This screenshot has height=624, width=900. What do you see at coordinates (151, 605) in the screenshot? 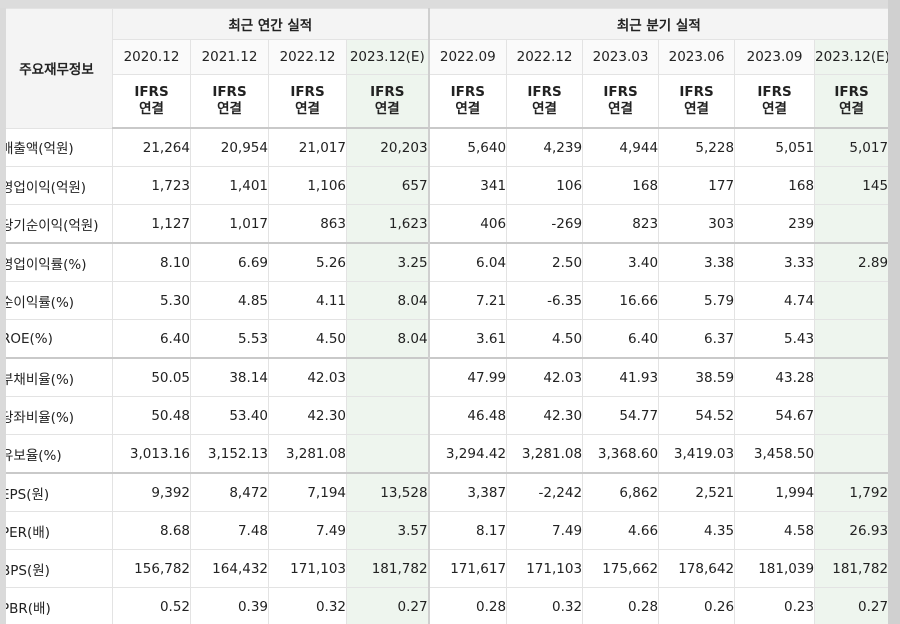
I see `table-cell: 0.52` at bounding box center [151, 605].